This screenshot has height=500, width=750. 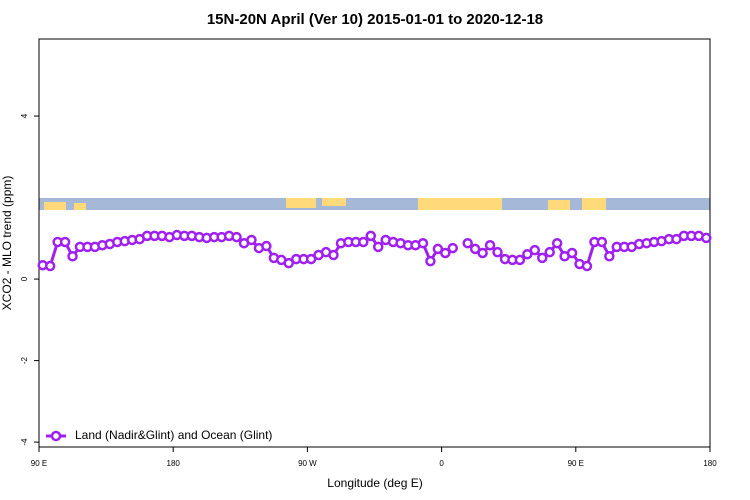 What do you see at coordinates (24, 442) in the screenshot?
I see `y-tick-label: -4` at bounding box center [24, 442].